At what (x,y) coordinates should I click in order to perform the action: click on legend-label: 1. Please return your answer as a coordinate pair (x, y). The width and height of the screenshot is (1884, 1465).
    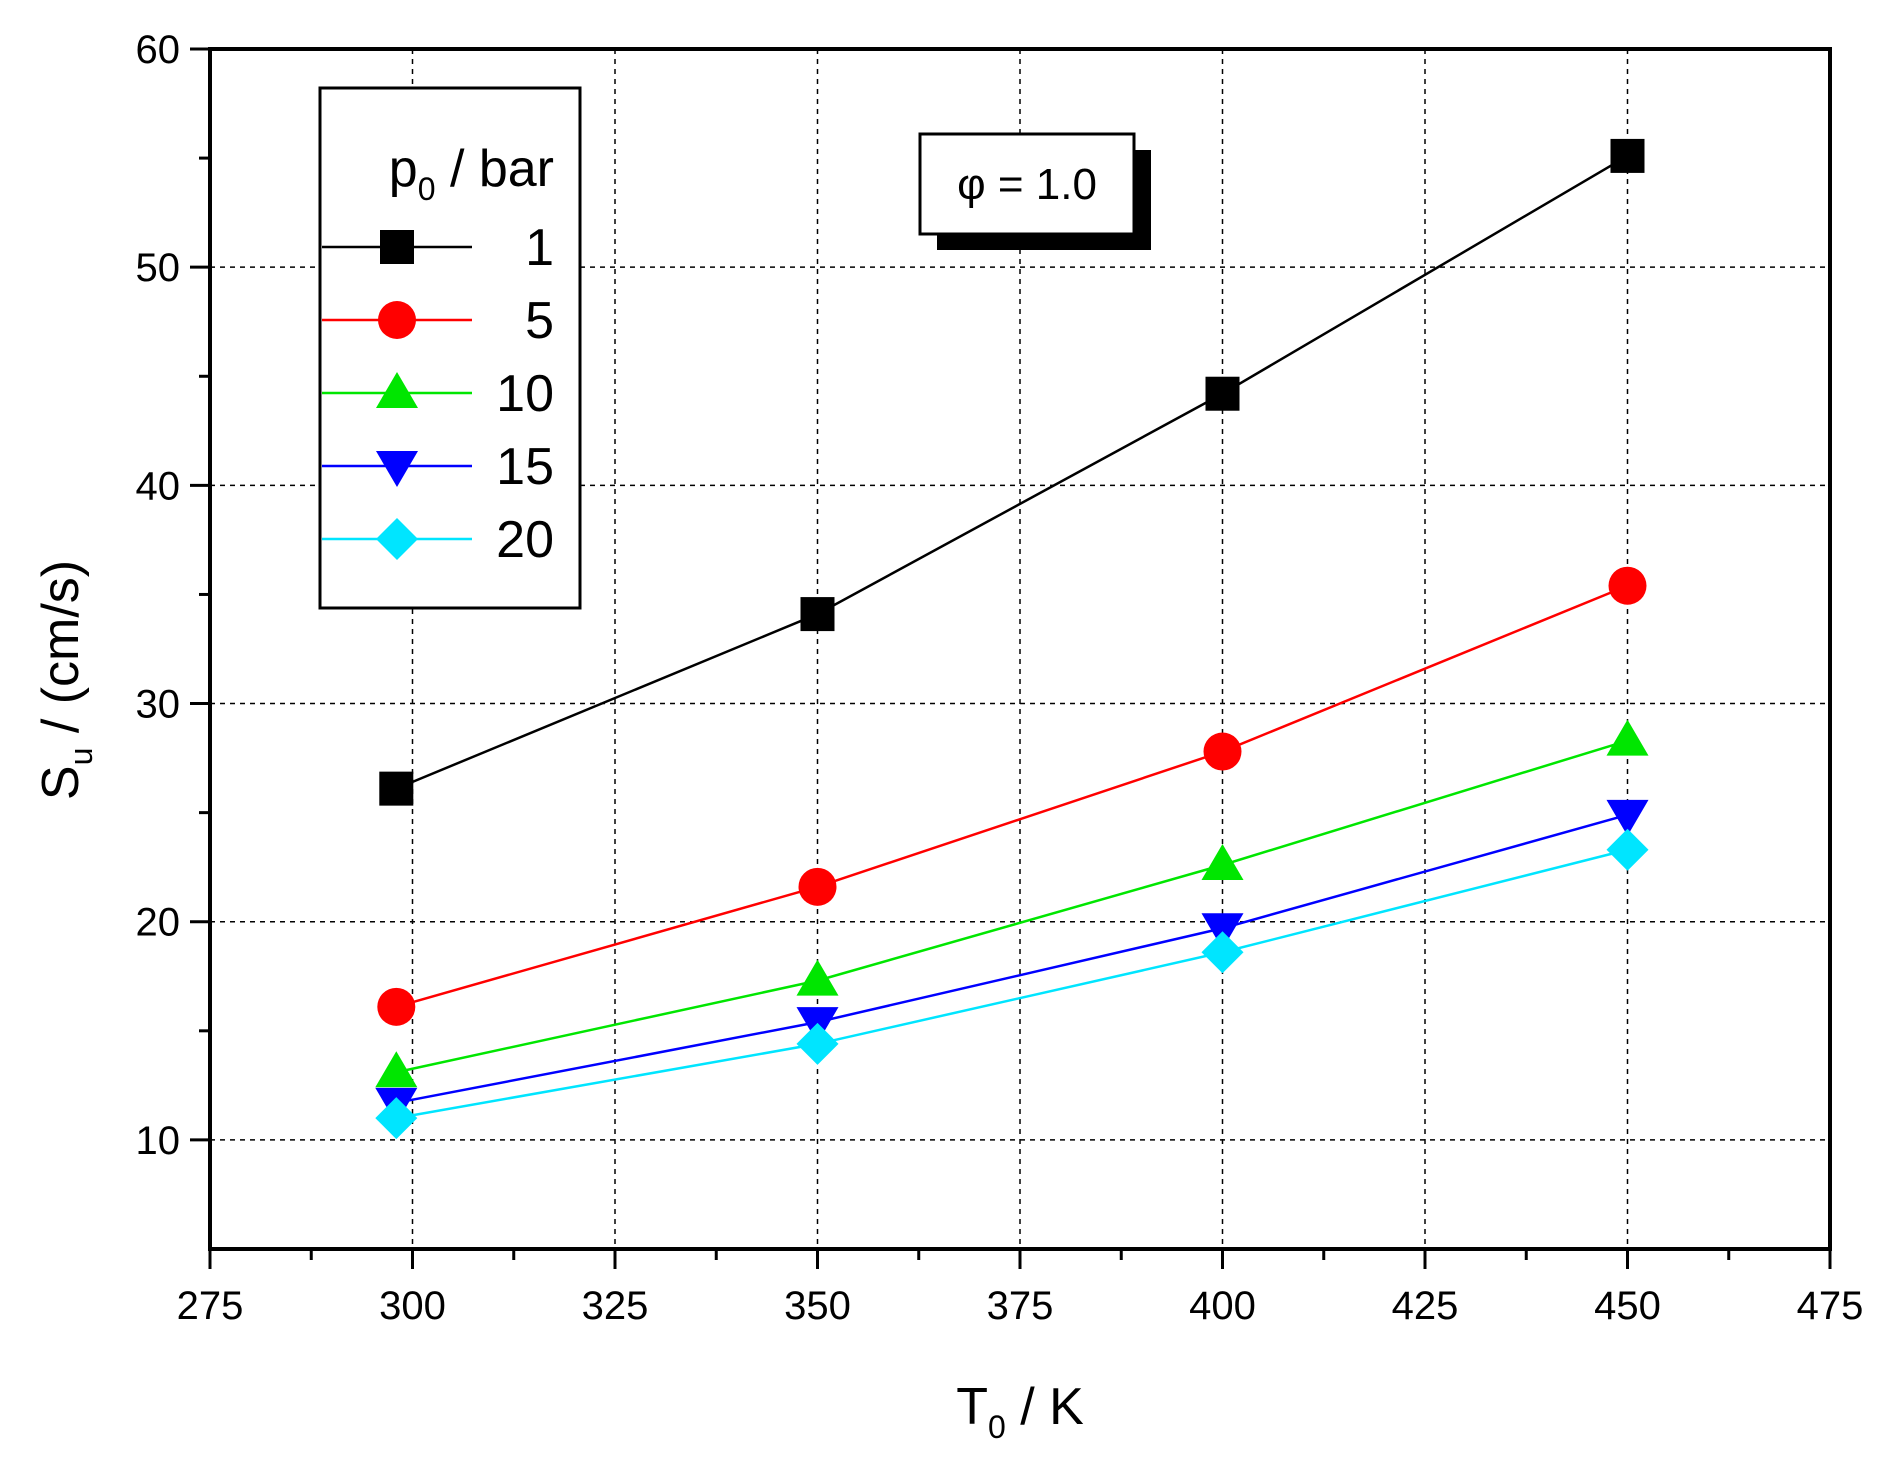
    Looking at the image, I should click on (539, 248).